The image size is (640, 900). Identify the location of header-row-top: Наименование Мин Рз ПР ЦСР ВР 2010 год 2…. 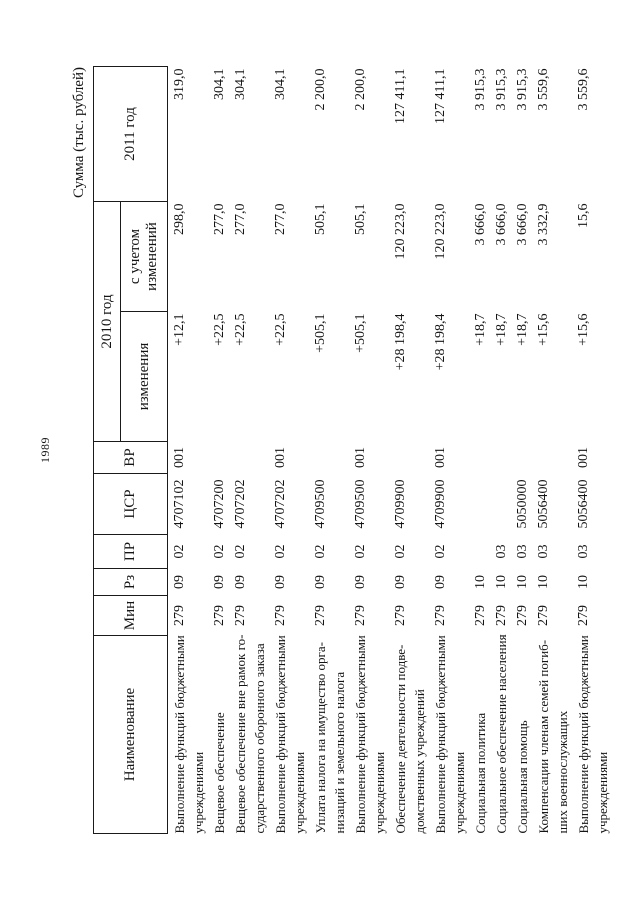
(130, 450).